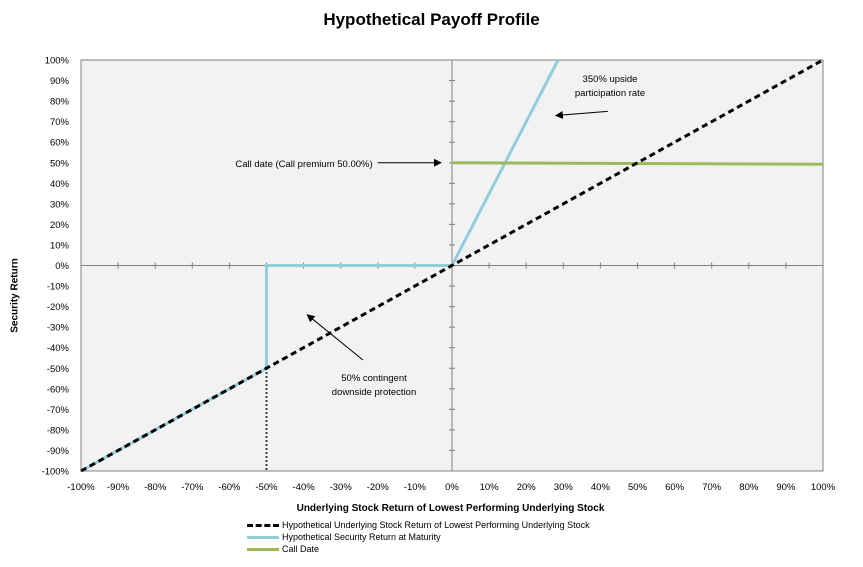 This screenshot has width=863, height=567. I want to click on y-tick-label: 0%, so click(62, 266).